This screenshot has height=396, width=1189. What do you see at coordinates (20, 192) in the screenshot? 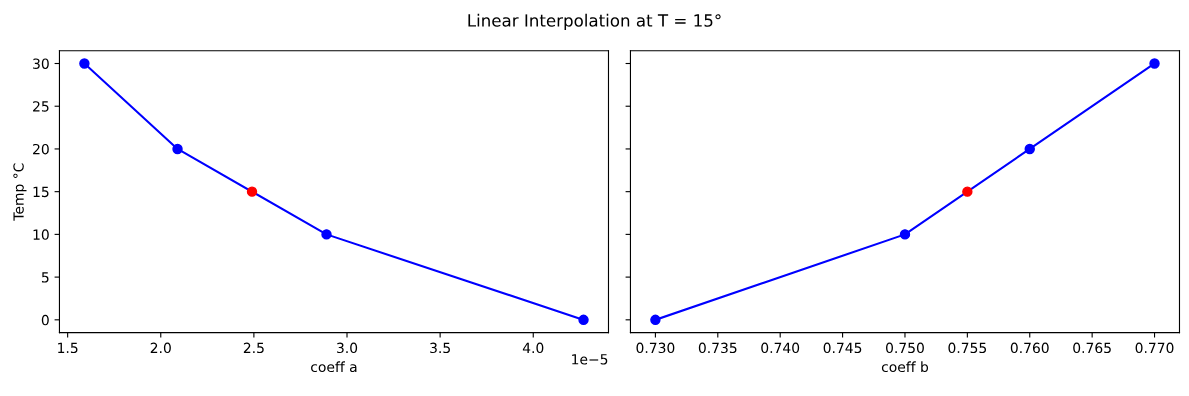
I see `y-axis-title: Temp °C` at bounding box center [20, 192].